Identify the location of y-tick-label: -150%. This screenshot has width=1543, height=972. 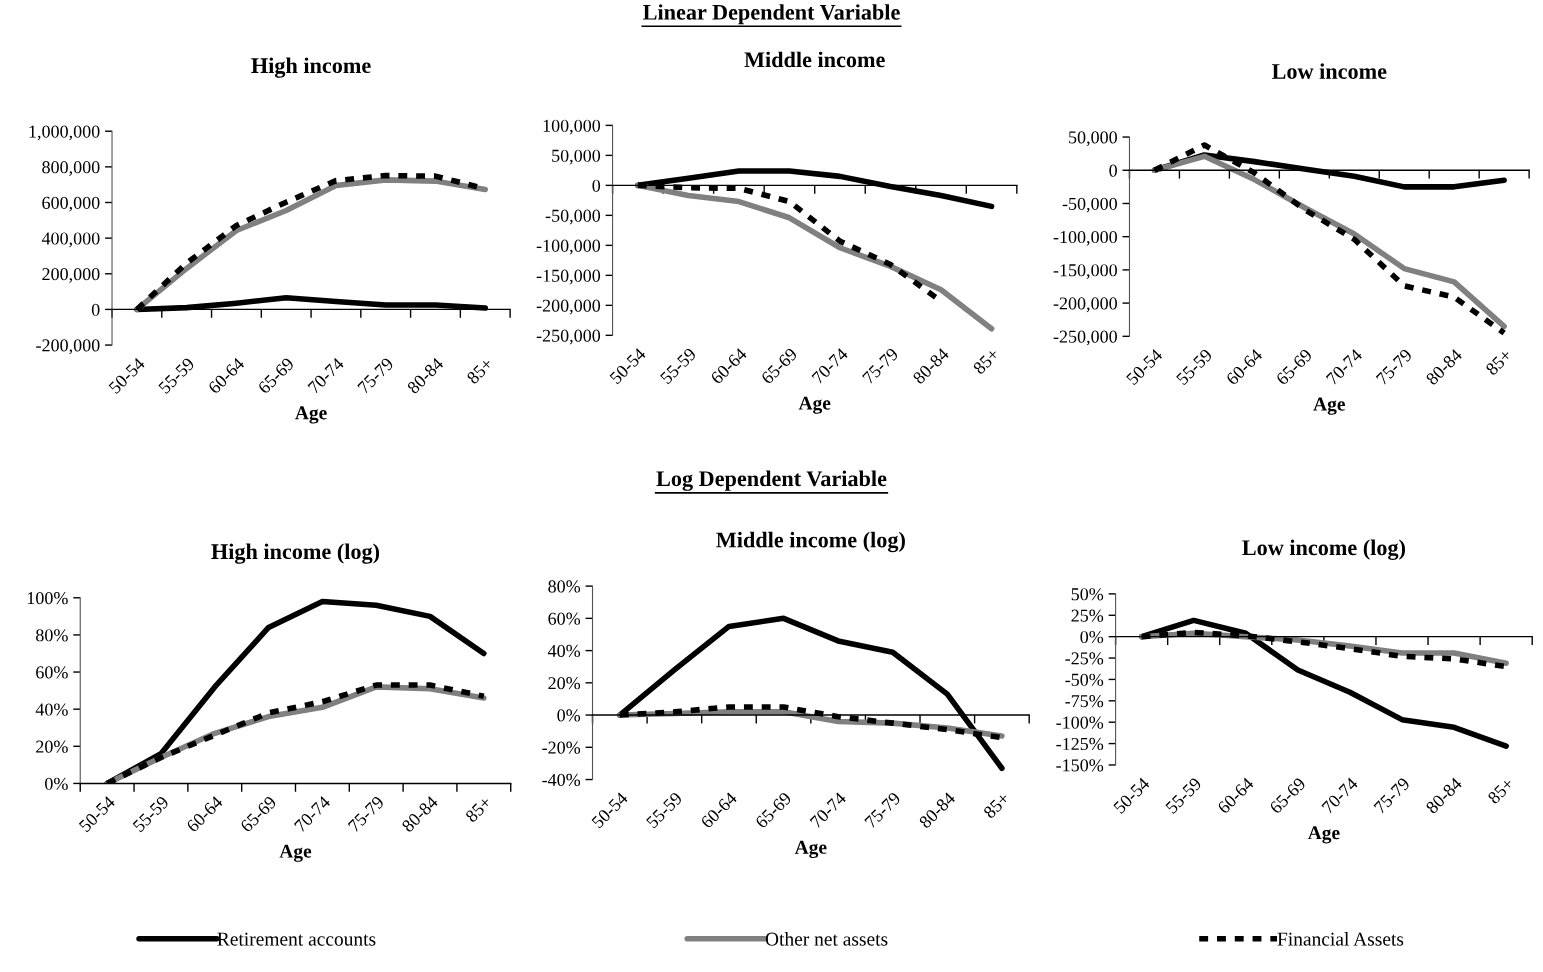
(1080, 765).